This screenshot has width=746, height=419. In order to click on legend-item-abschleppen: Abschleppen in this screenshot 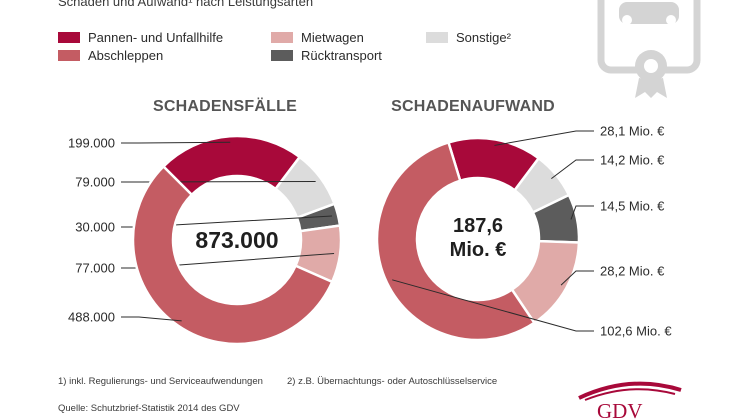, I will do `click(110, 55)`.